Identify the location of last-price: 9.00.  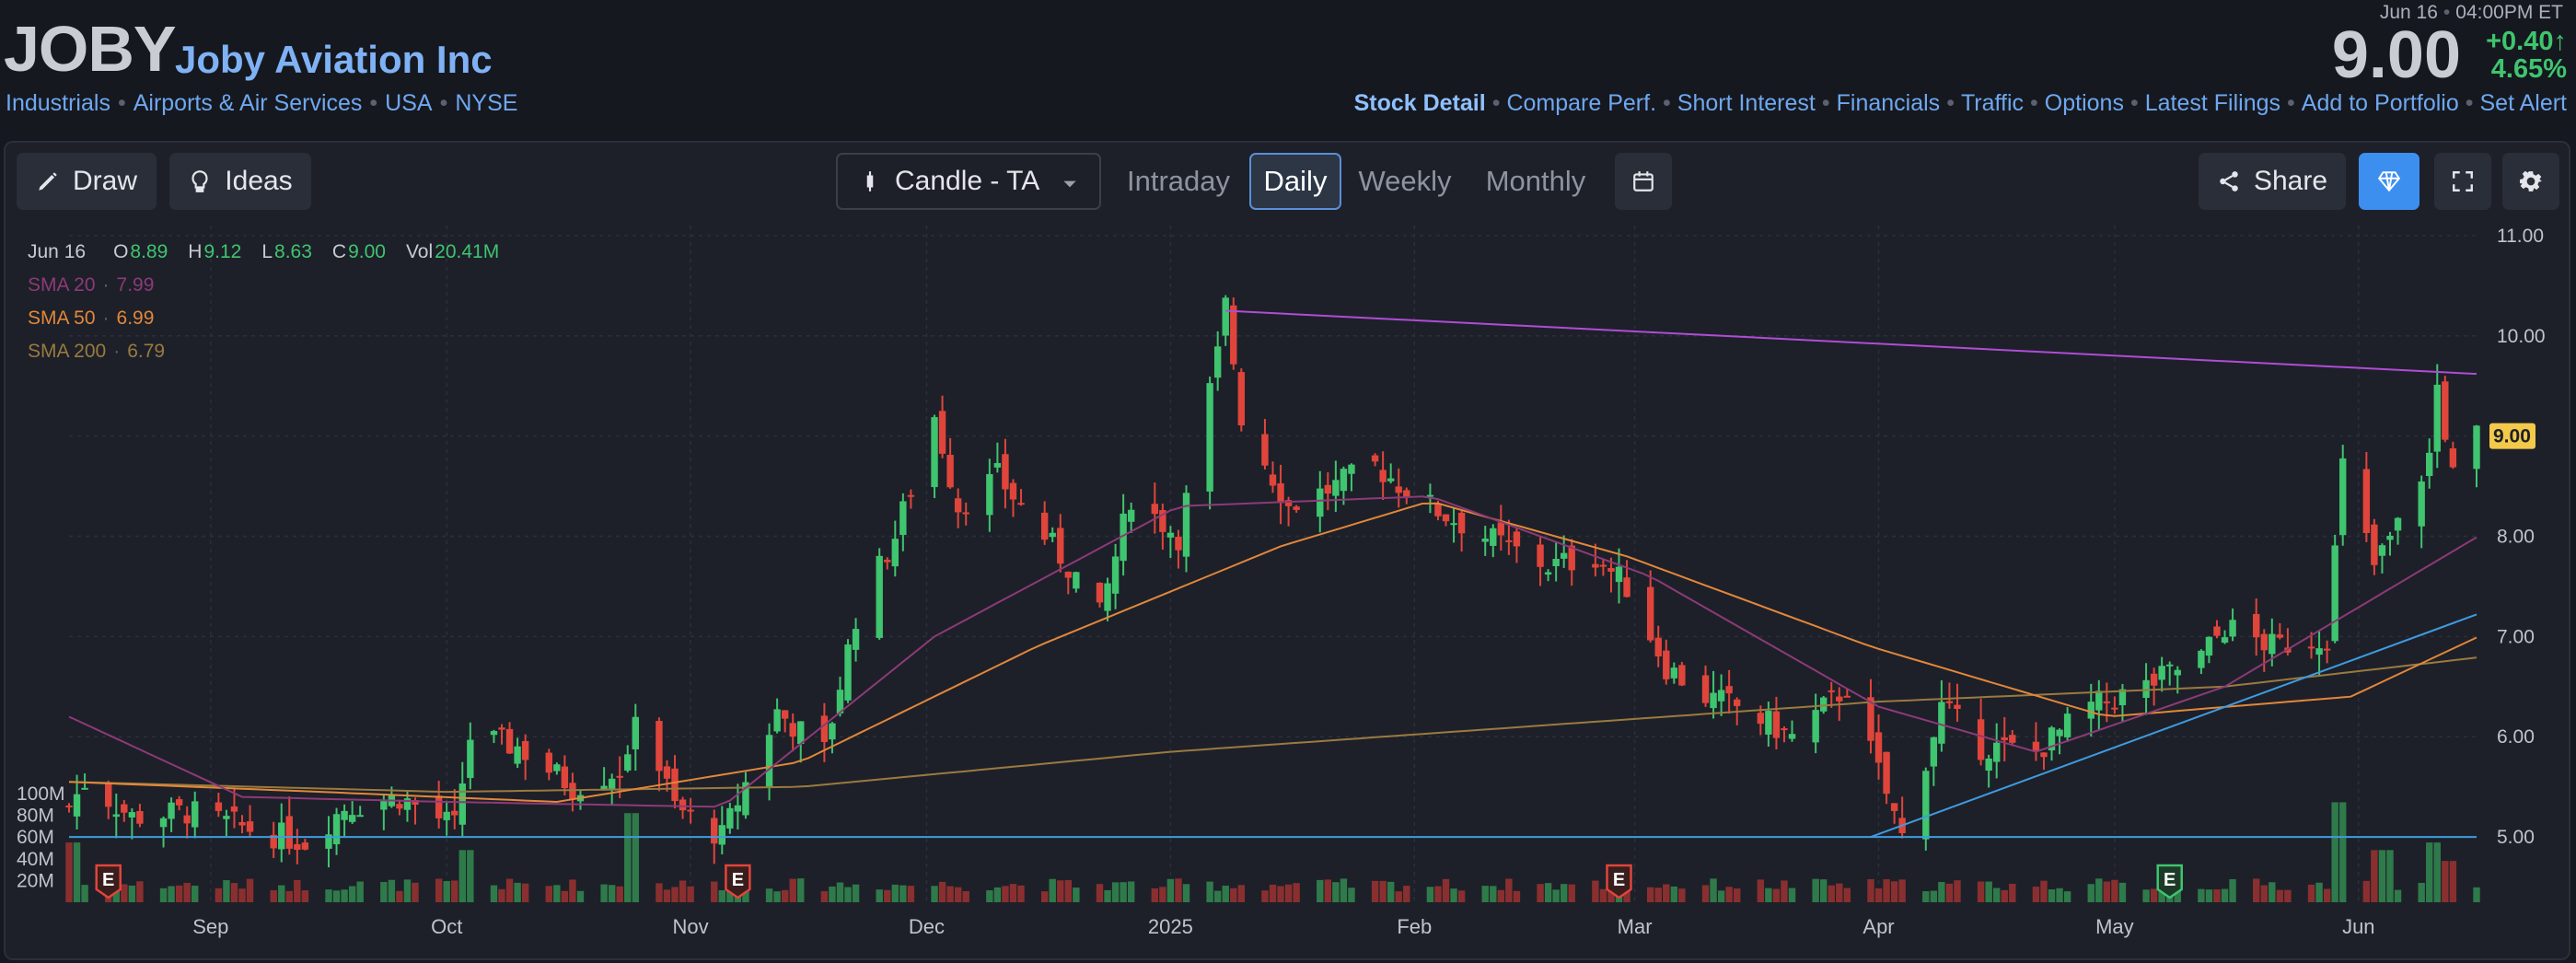
(2396, 55).